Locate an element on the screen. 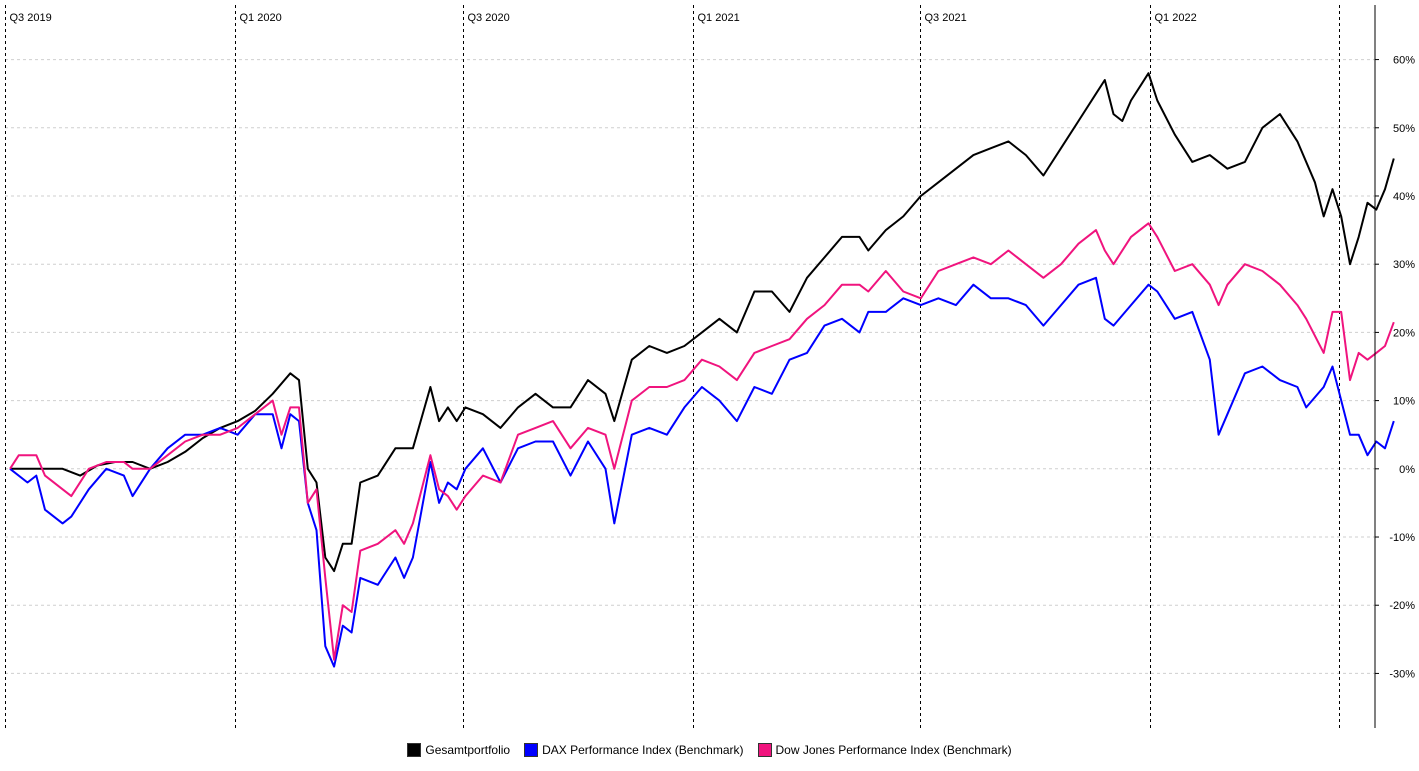  y-tick-label: 0% is located at coordinates (1407, 470).